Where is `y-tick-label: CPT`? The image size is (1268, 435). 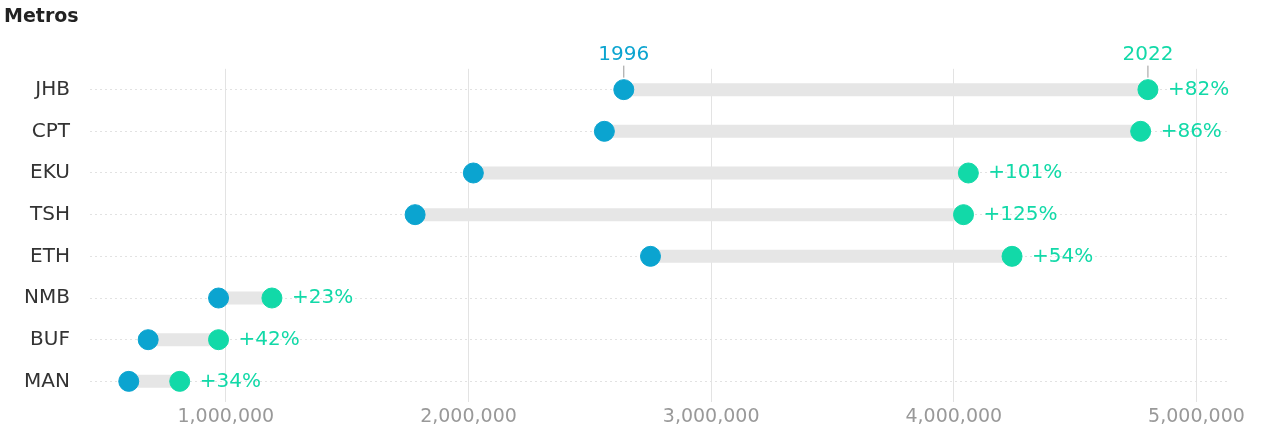
y-tick-label: CPT is located at coordinates (51, 129).